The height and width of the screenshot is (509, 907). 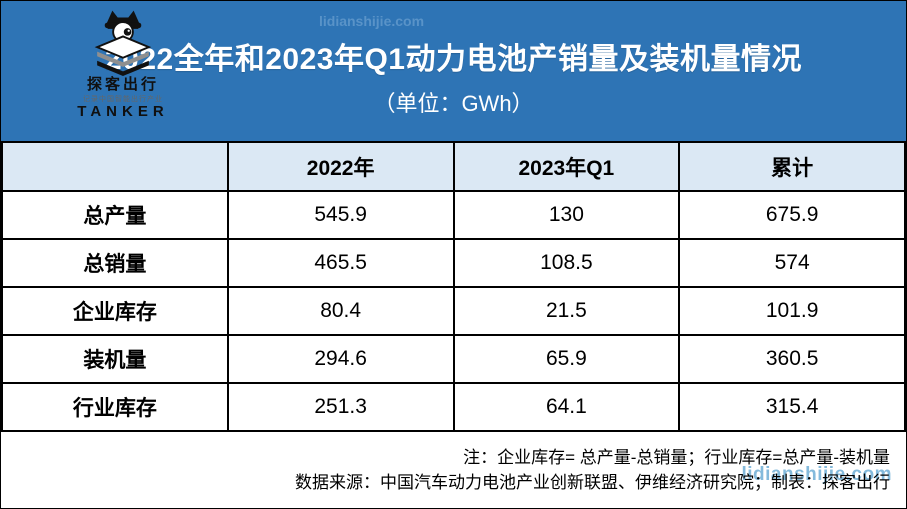 I want to click on cell-value: 574, so click(x=792, y=263).